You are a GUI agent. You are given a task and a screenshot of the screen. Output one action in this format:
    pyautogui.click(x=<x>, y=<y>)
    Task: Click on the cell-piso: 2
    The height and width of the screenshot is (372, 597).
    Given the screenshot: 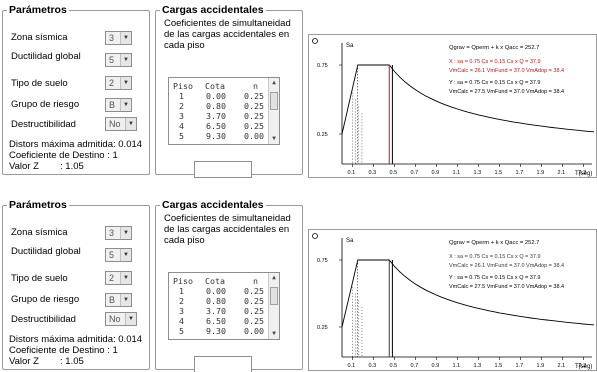 What is the action you would take?
    pyautogui.click(x=181, y=301)
    